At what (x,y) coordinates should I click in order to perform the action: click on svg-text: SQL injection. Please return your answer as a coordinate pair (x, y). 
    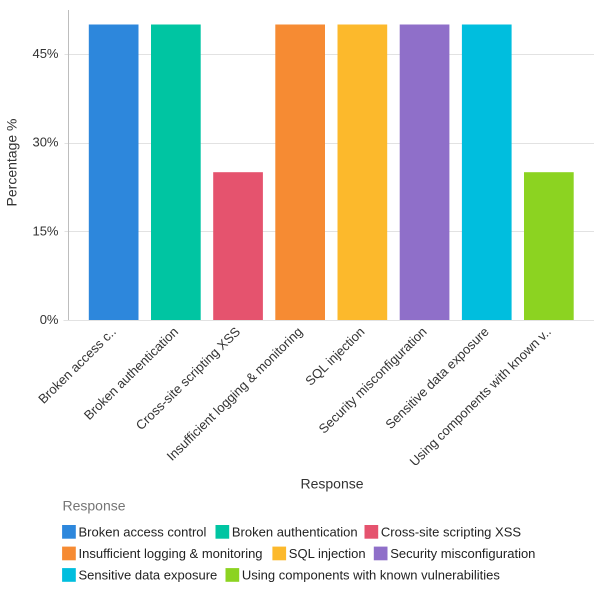
    Looking at the image, I should click on (327, 553).